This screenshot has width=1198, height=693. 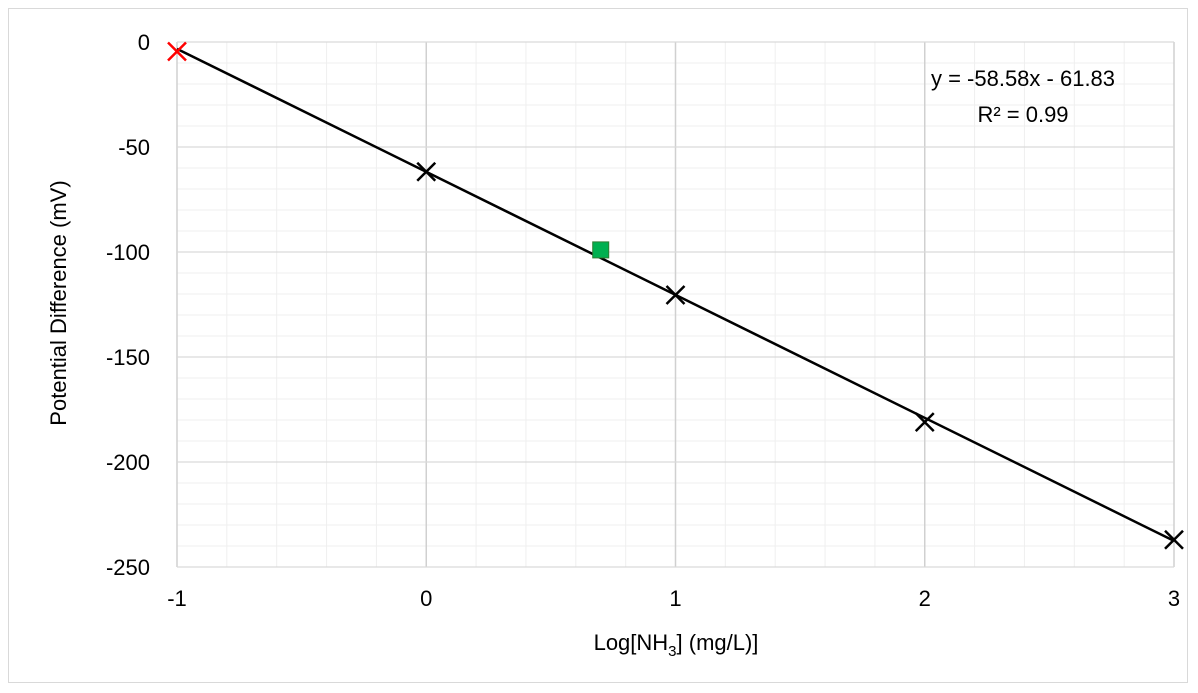 I want to click on x-tick-label: 1, so click(x=675, y=598).